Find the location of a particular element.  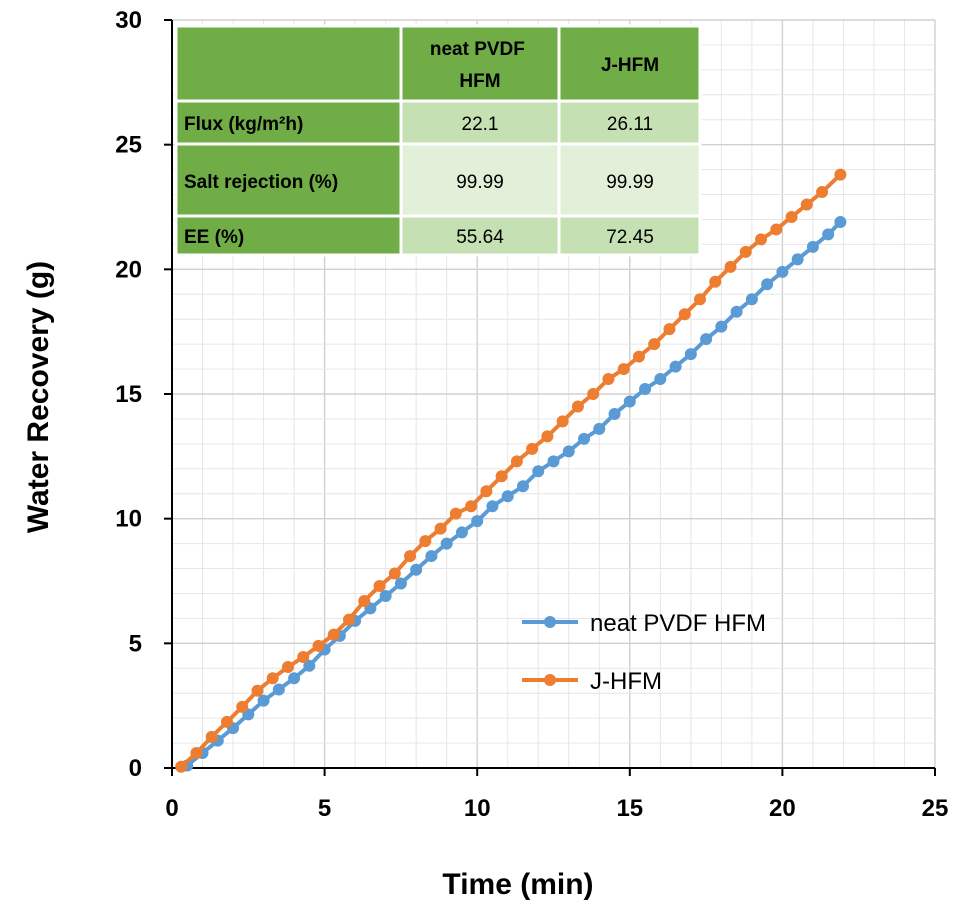

y-tick-label: 25 is located at coordinates (128, 145).